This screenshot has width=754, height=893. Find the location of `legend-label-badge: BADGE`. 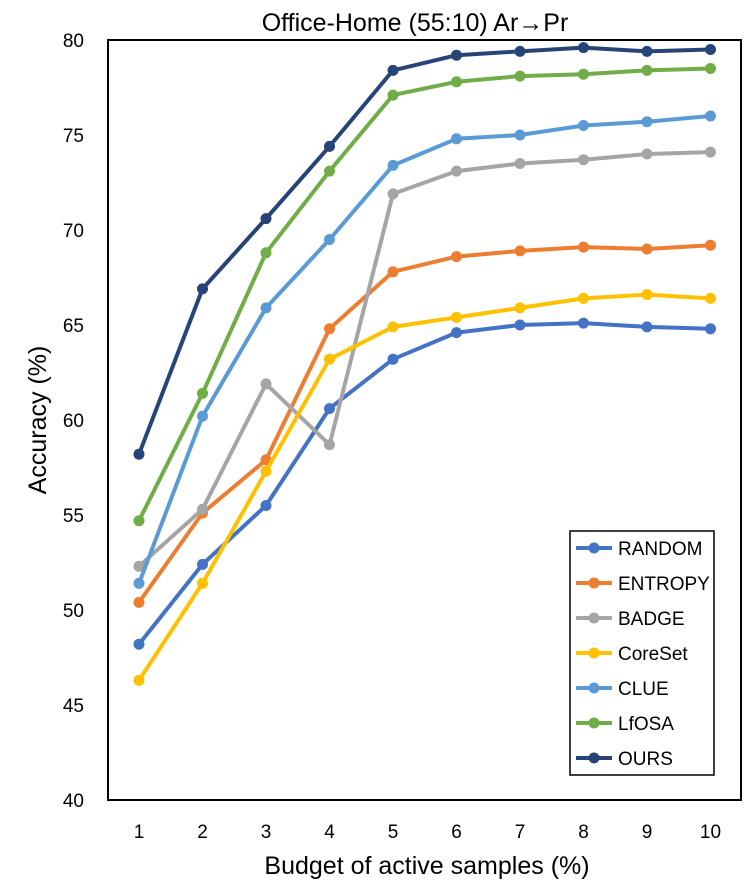

legend-label-badge: BADGE is located at coordinates (651, 619).